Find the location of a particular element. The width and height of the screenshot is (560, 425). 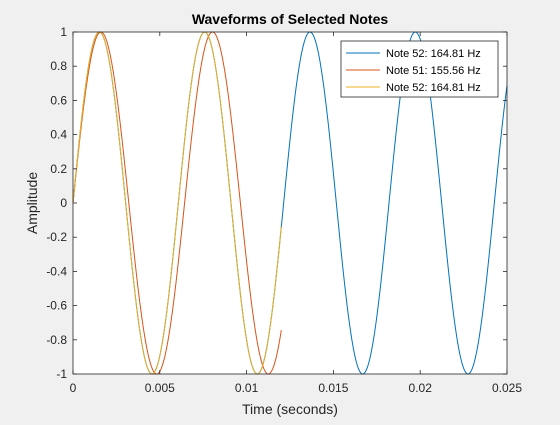

legend-label-2: Note 51: 155.56 Hz is located at coordinates (433, 71).